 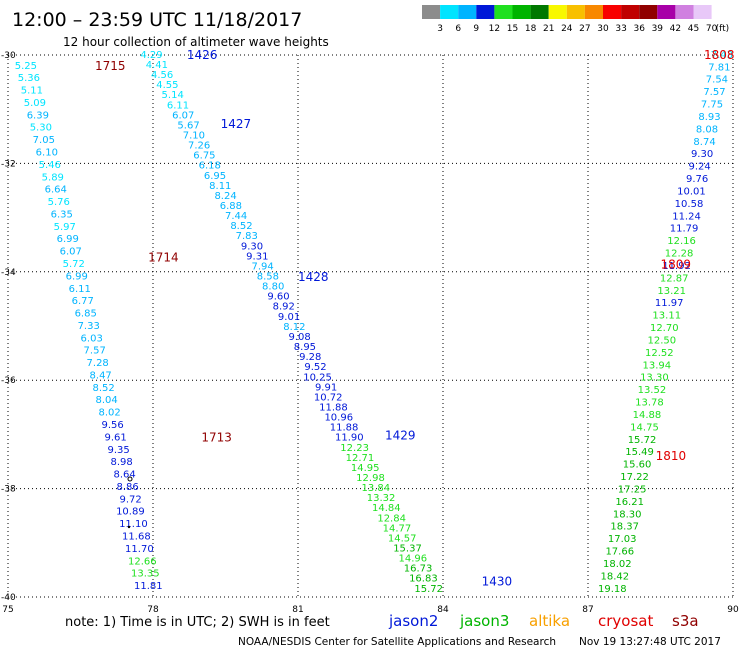 I want to click on wave-height-value: 13.30, so click(x=654, y=378).